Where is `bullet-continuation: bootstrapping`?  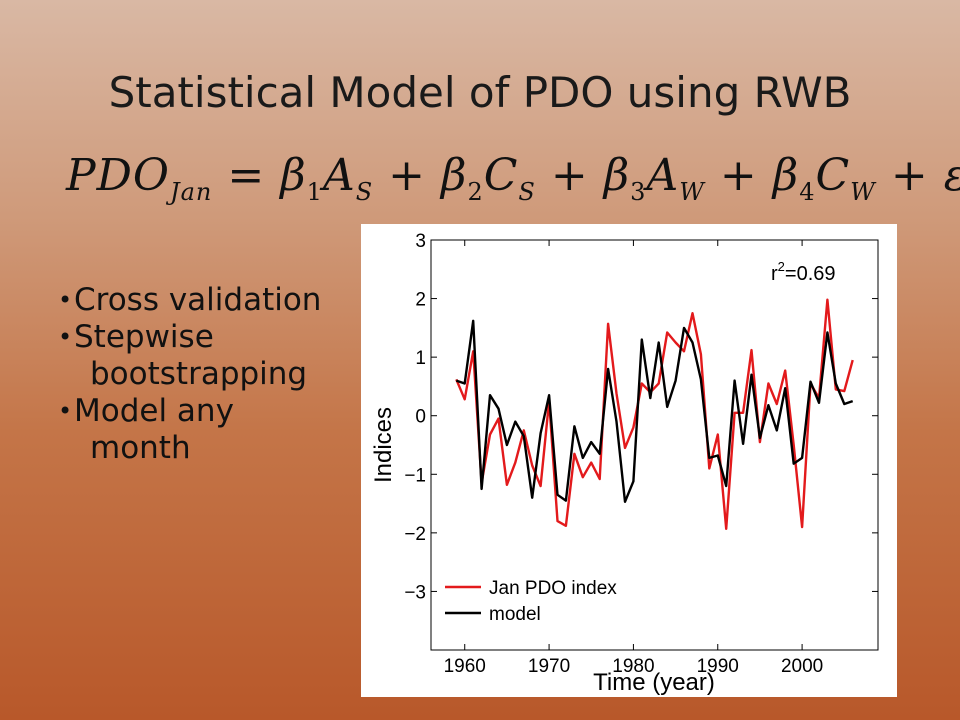
bullet-continuation: bootstrapping is located at coordinates (199, 374).